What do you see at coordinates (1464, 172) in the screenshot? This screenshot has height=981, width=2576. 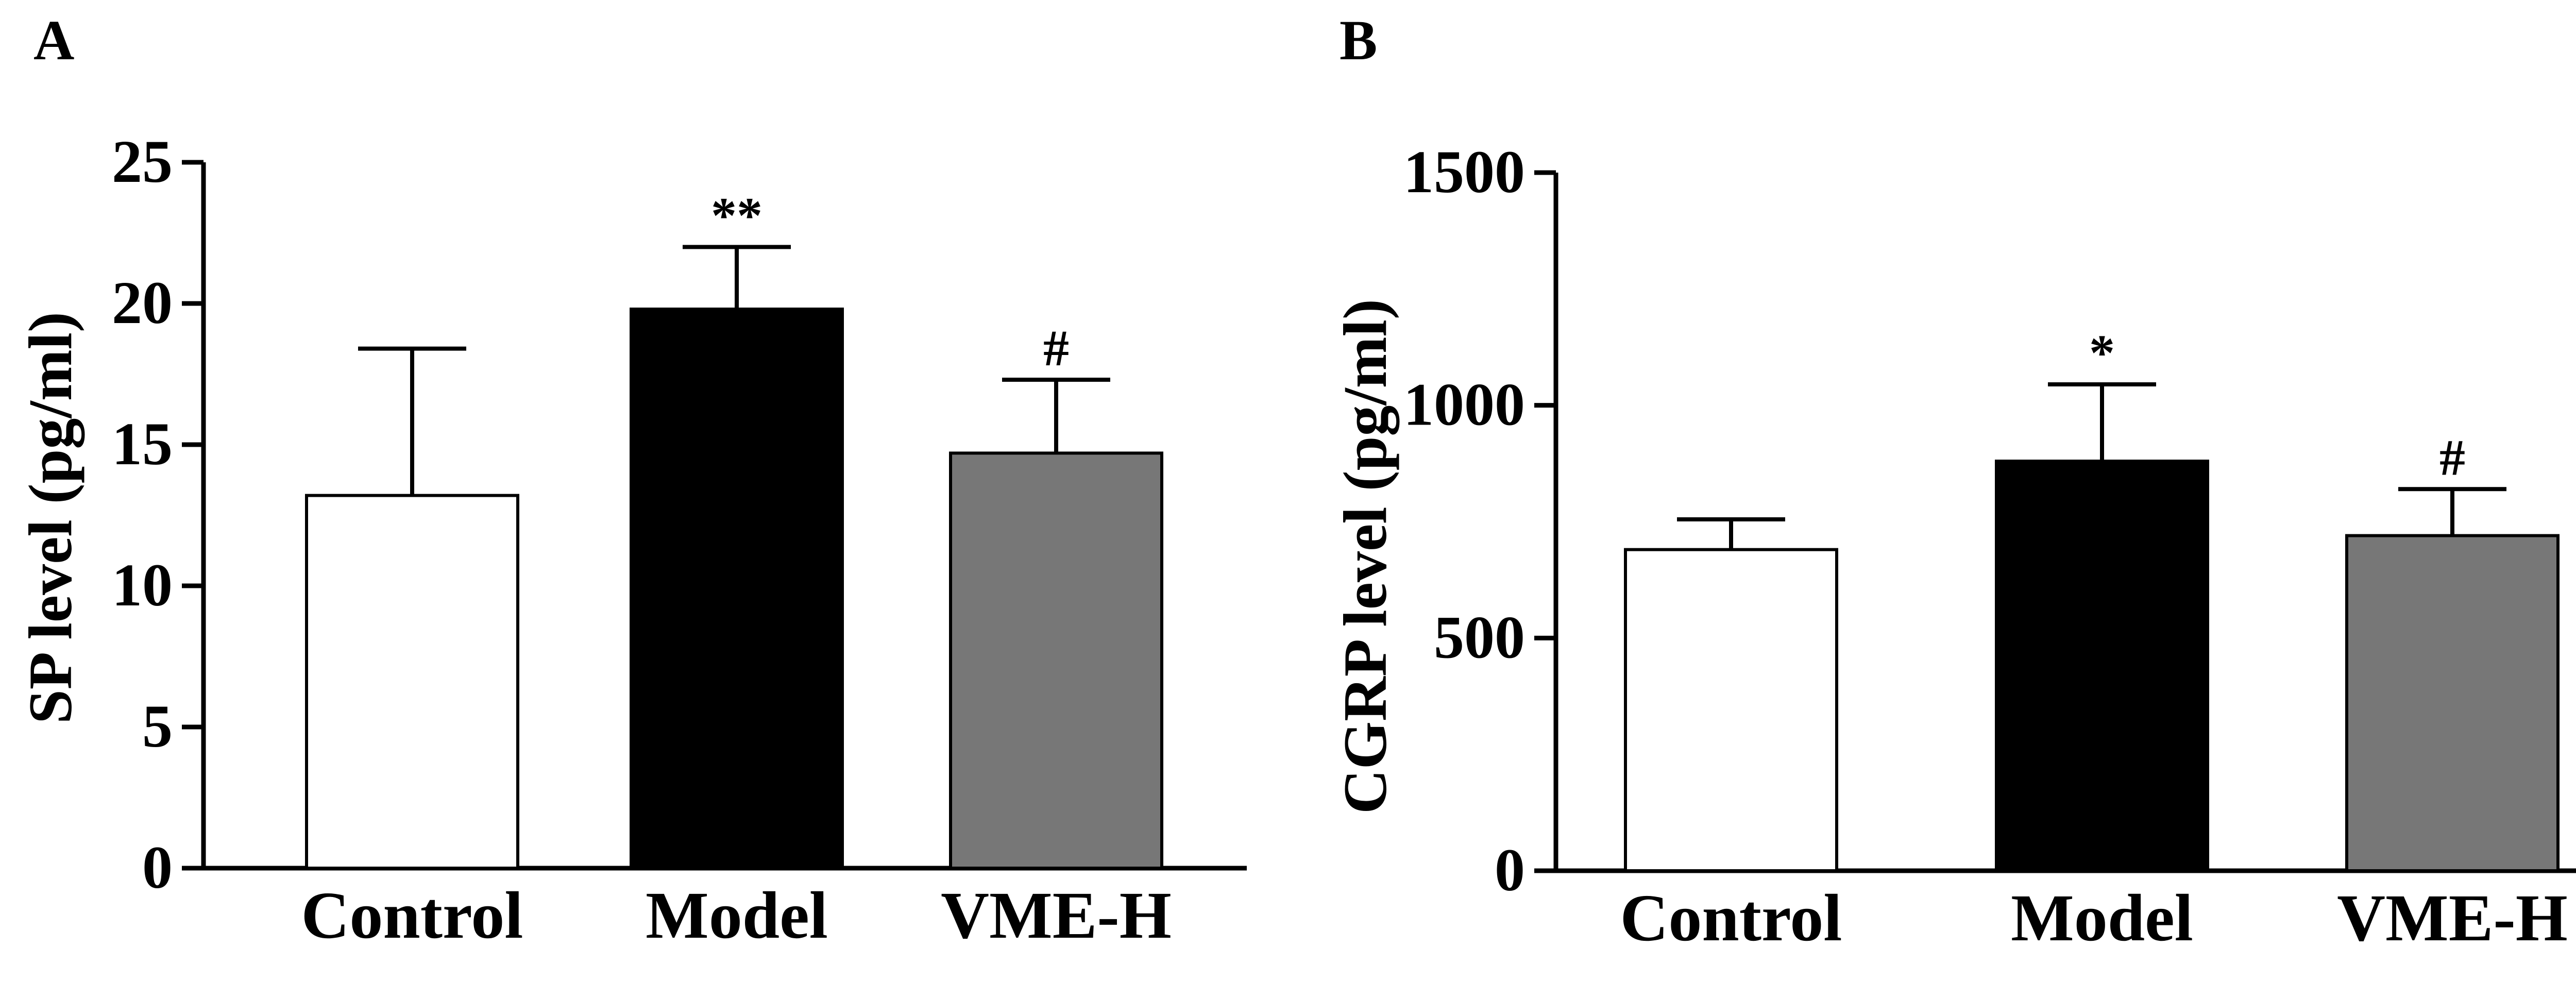 I see `y-tick-label-b-3: 1500` at bounding box center [1464, 172].